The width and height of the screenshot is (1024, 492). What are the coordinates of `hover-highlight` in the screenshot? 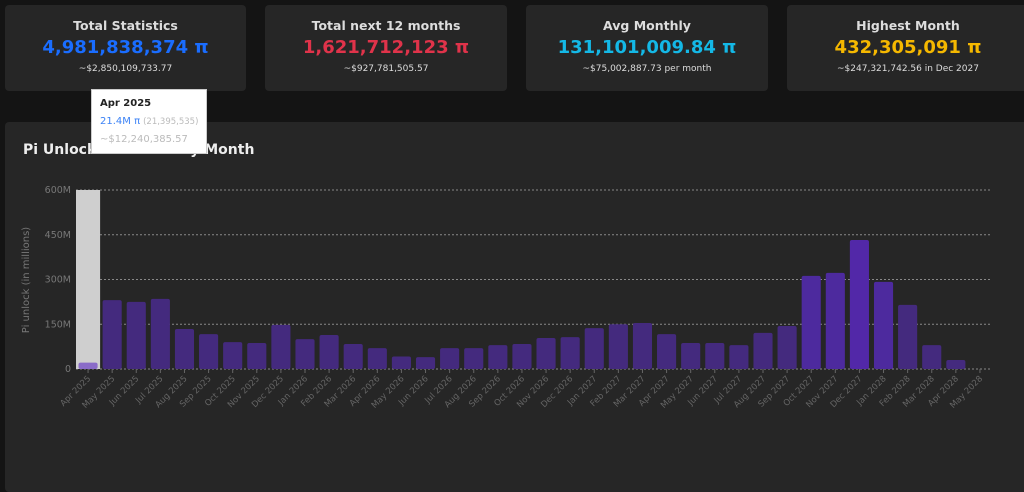 It's located at (88, 279).